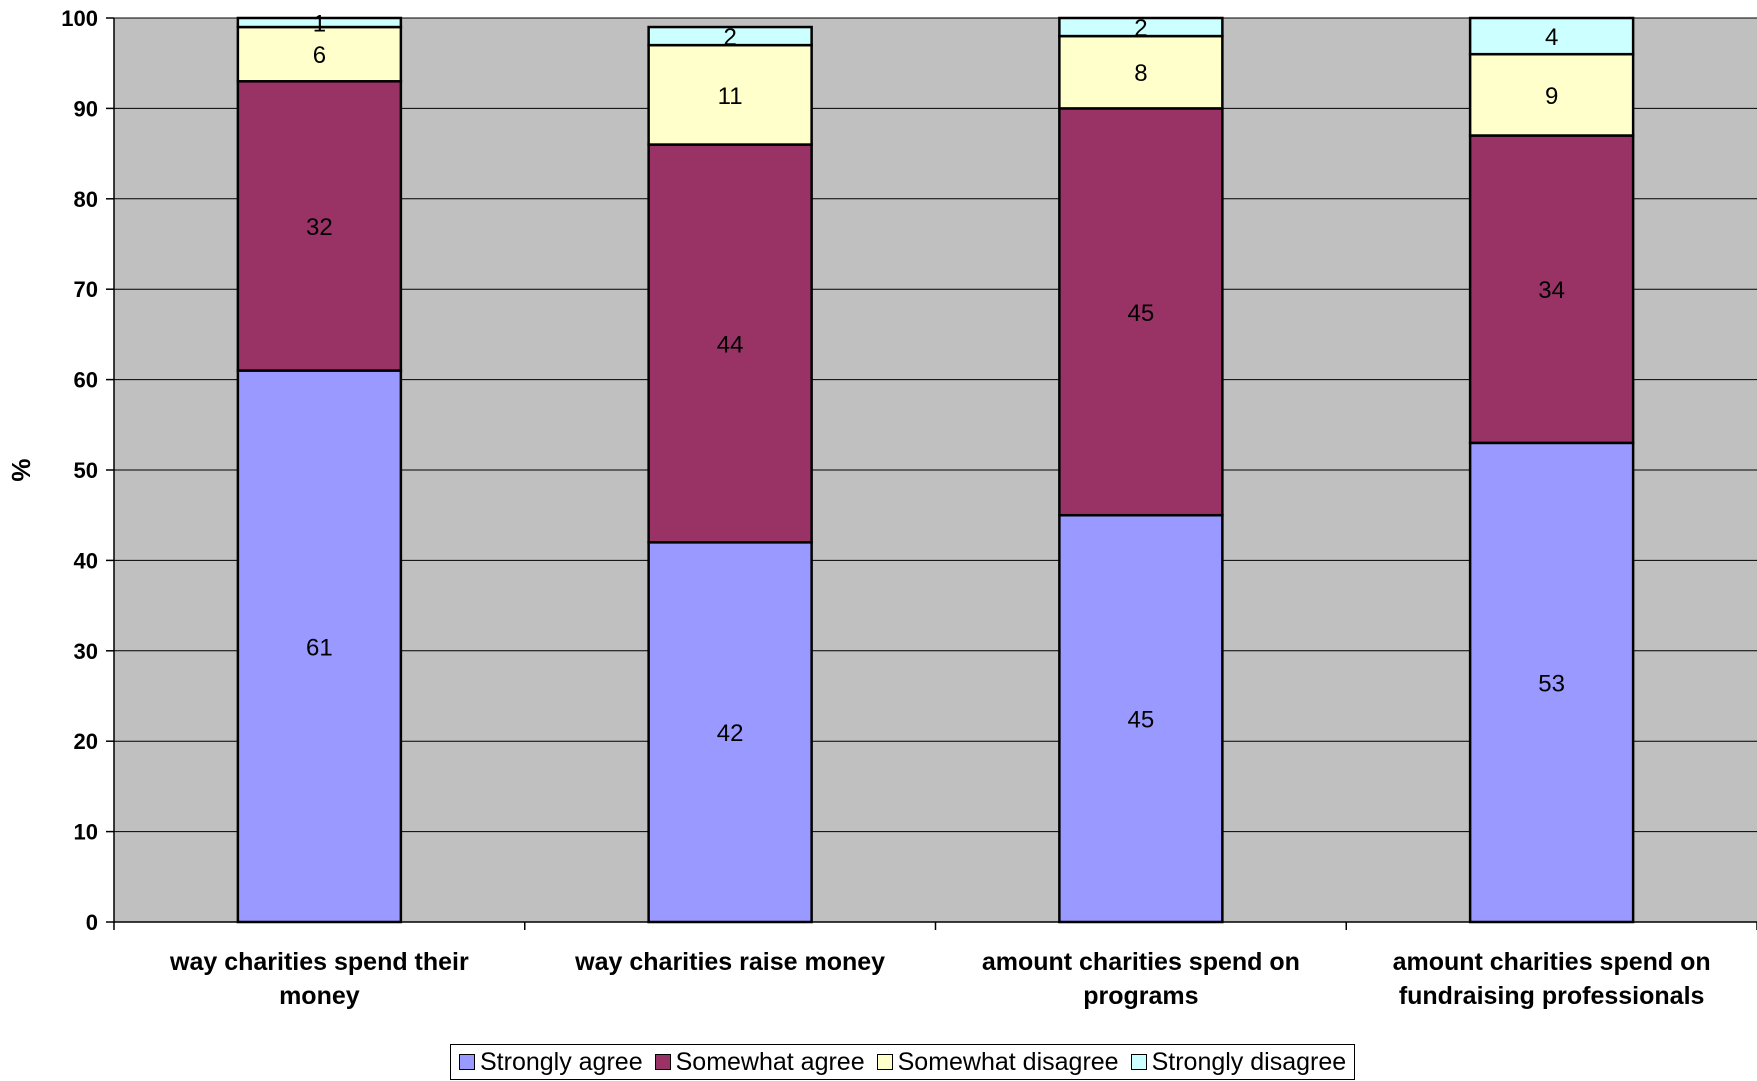 Image resolution: width=1757 pixels, height=1081 pixels. I want to click on data-label: 61, so click(319, 647).